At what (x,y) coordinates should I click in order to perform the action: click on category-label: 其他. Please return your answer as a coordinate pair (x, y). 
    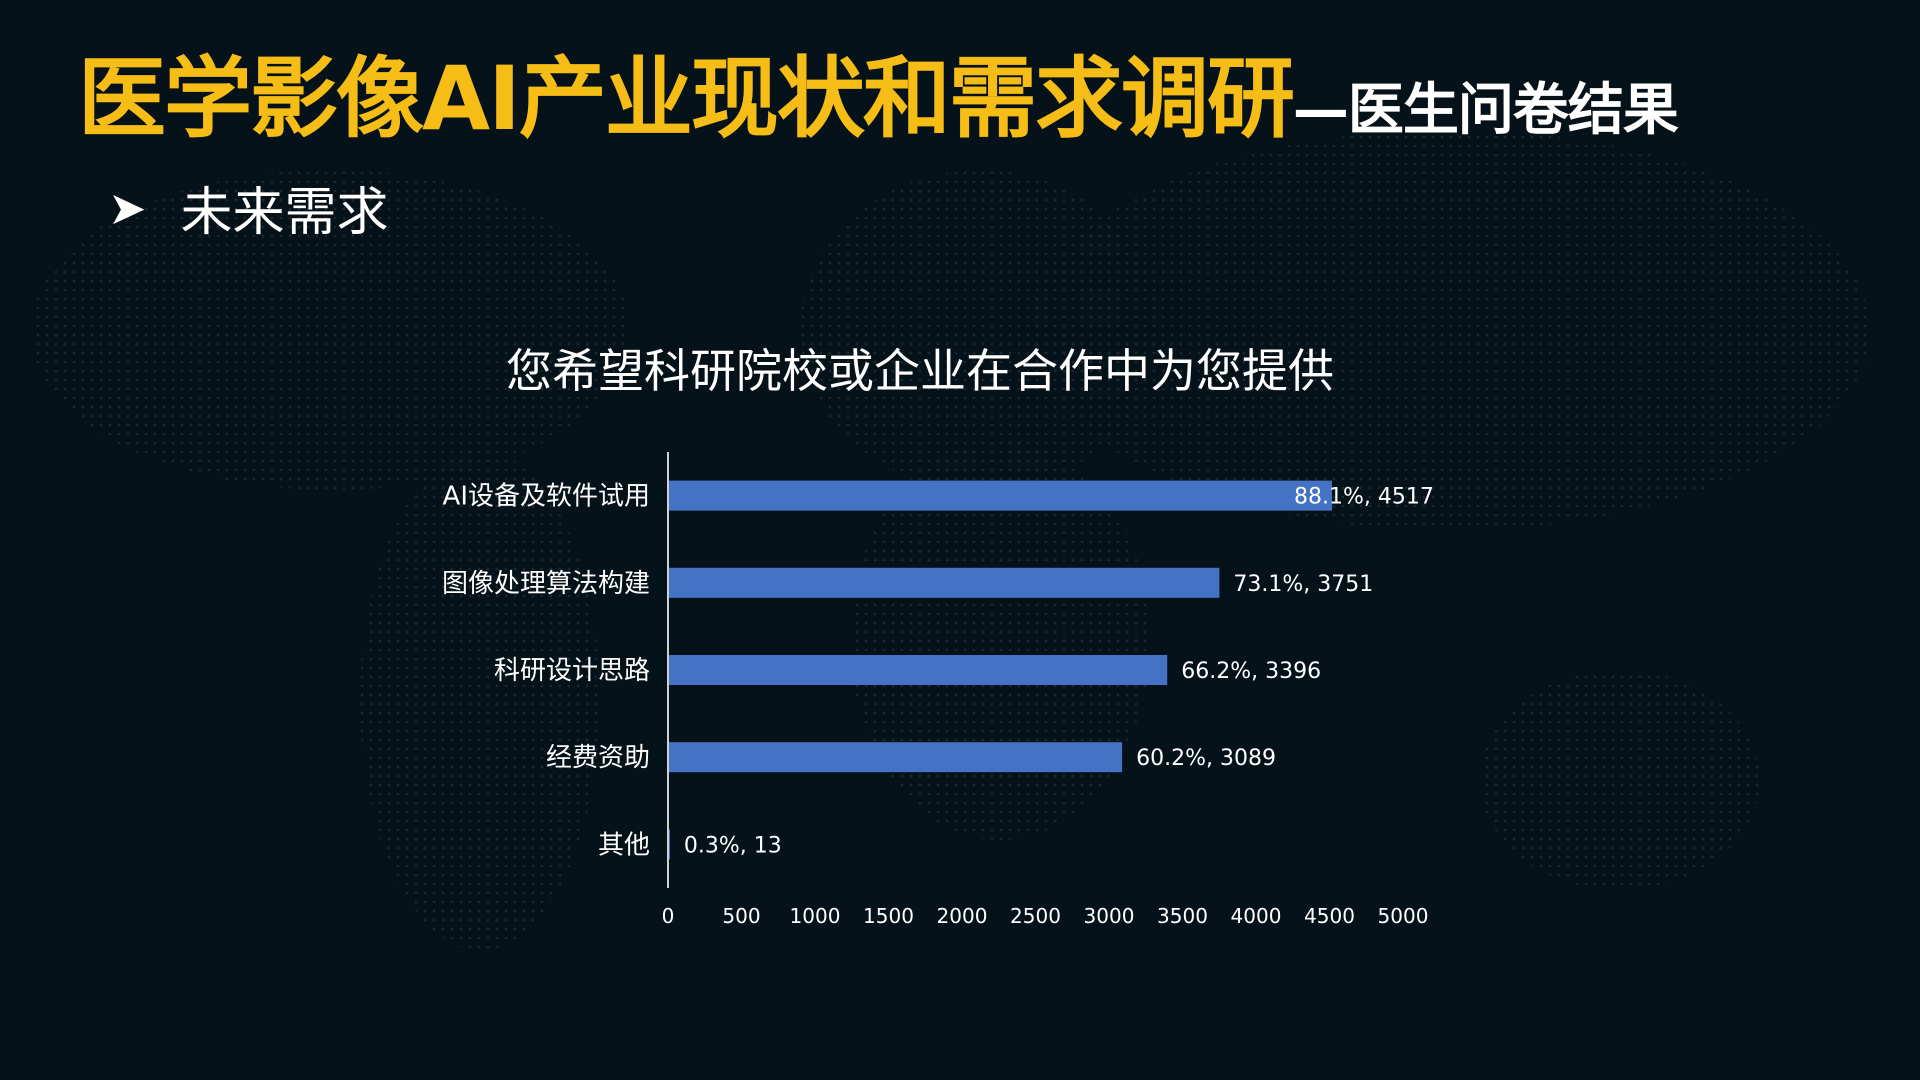
    Looking at the image, I should click on (624, 845).